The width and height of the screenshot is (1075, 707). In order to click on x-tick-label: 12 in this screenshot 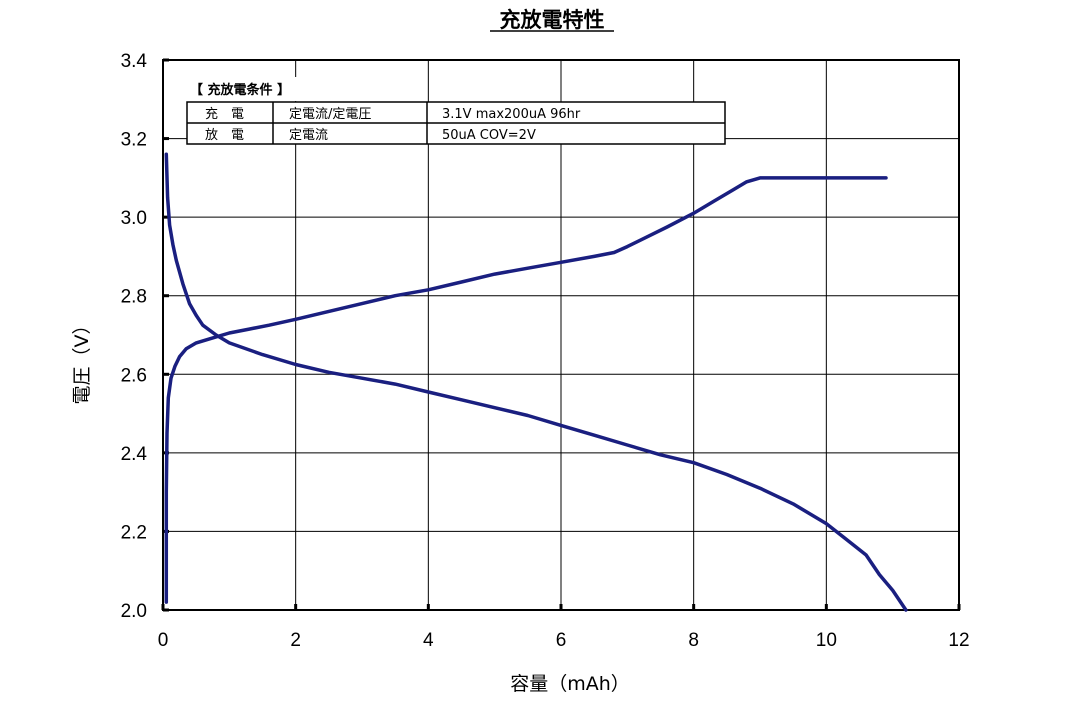, I will do `click(958, 640)`.